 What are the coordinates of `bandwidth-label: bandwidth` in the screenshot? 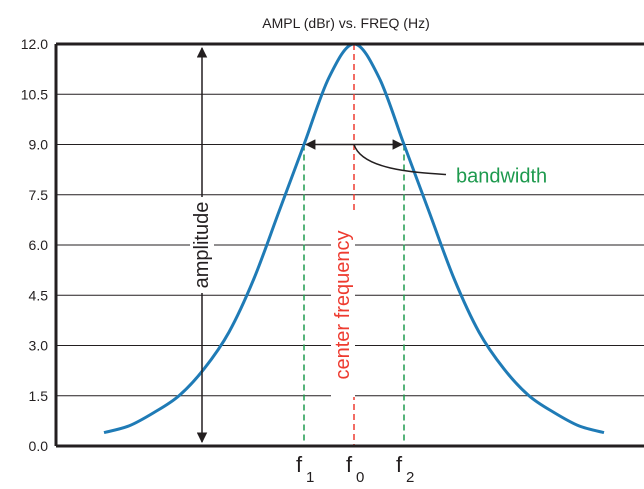 It's located at (501, 177).